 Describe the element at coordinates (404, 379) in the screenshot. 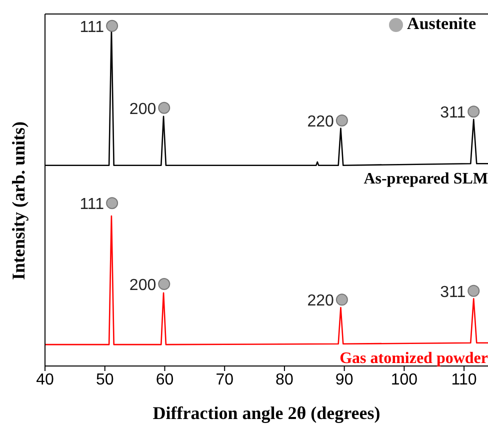

I see `x-tick-label: 100` at that location.